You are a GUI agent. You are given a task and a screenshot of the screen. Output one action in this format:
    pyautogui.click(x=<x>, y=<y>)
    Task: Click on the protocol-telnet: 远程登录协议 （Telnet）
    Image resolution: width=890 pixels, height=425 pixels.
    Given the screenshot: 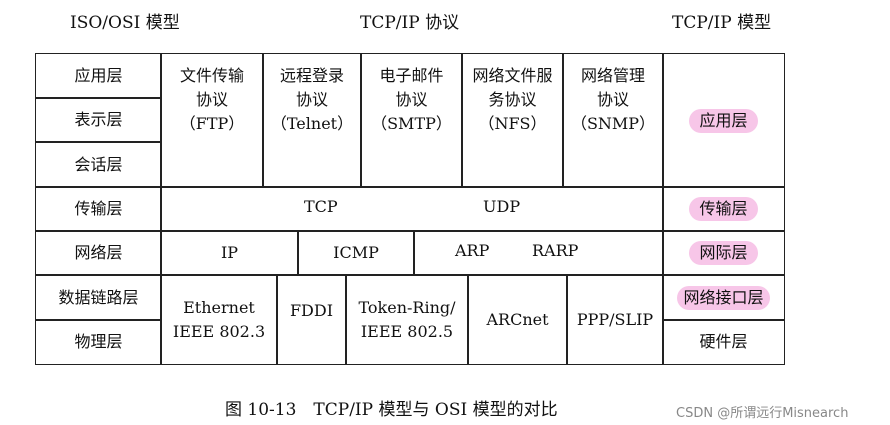 What is the action you would take?
    pyautogui.click(x=312, y=120)
    